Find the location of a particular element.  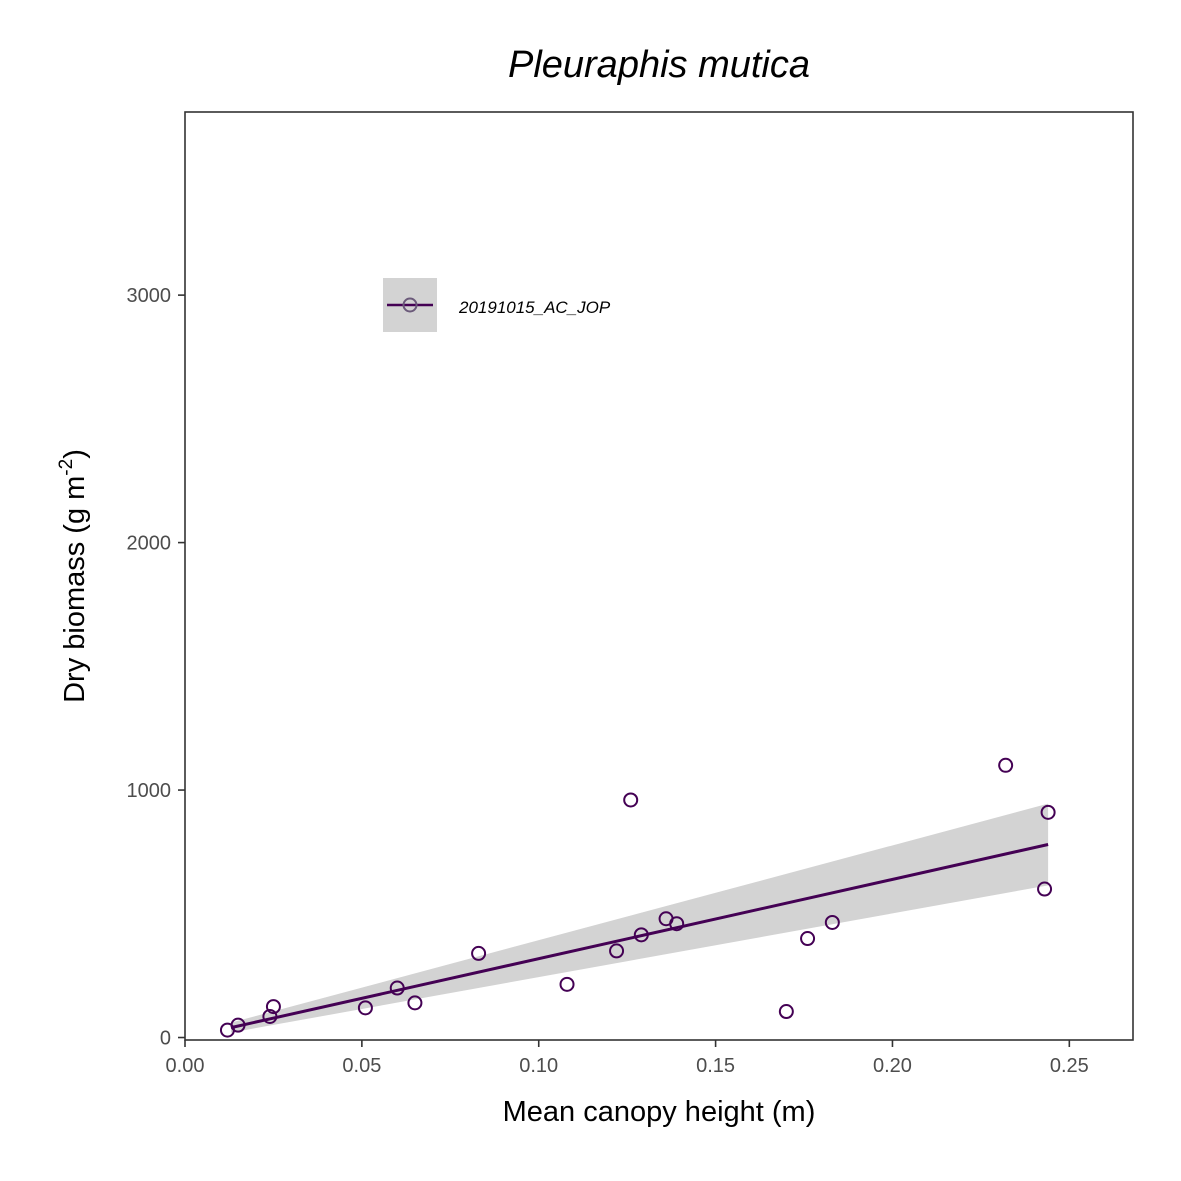

x-tick-label: 0.15 is located at coordinates (715, 1066).